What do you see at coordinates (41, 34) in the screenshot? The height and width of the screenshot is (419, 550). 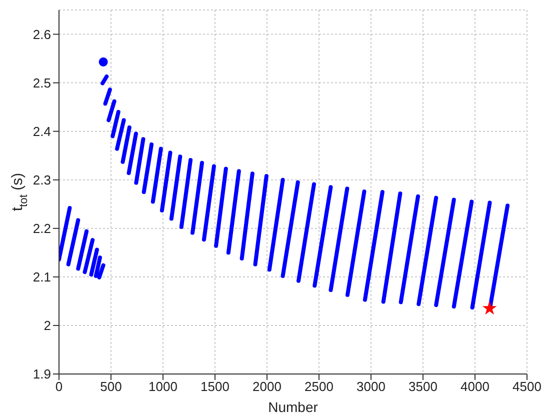 I see `y-tick-label: 2.6` at bounding box center [41, 34].